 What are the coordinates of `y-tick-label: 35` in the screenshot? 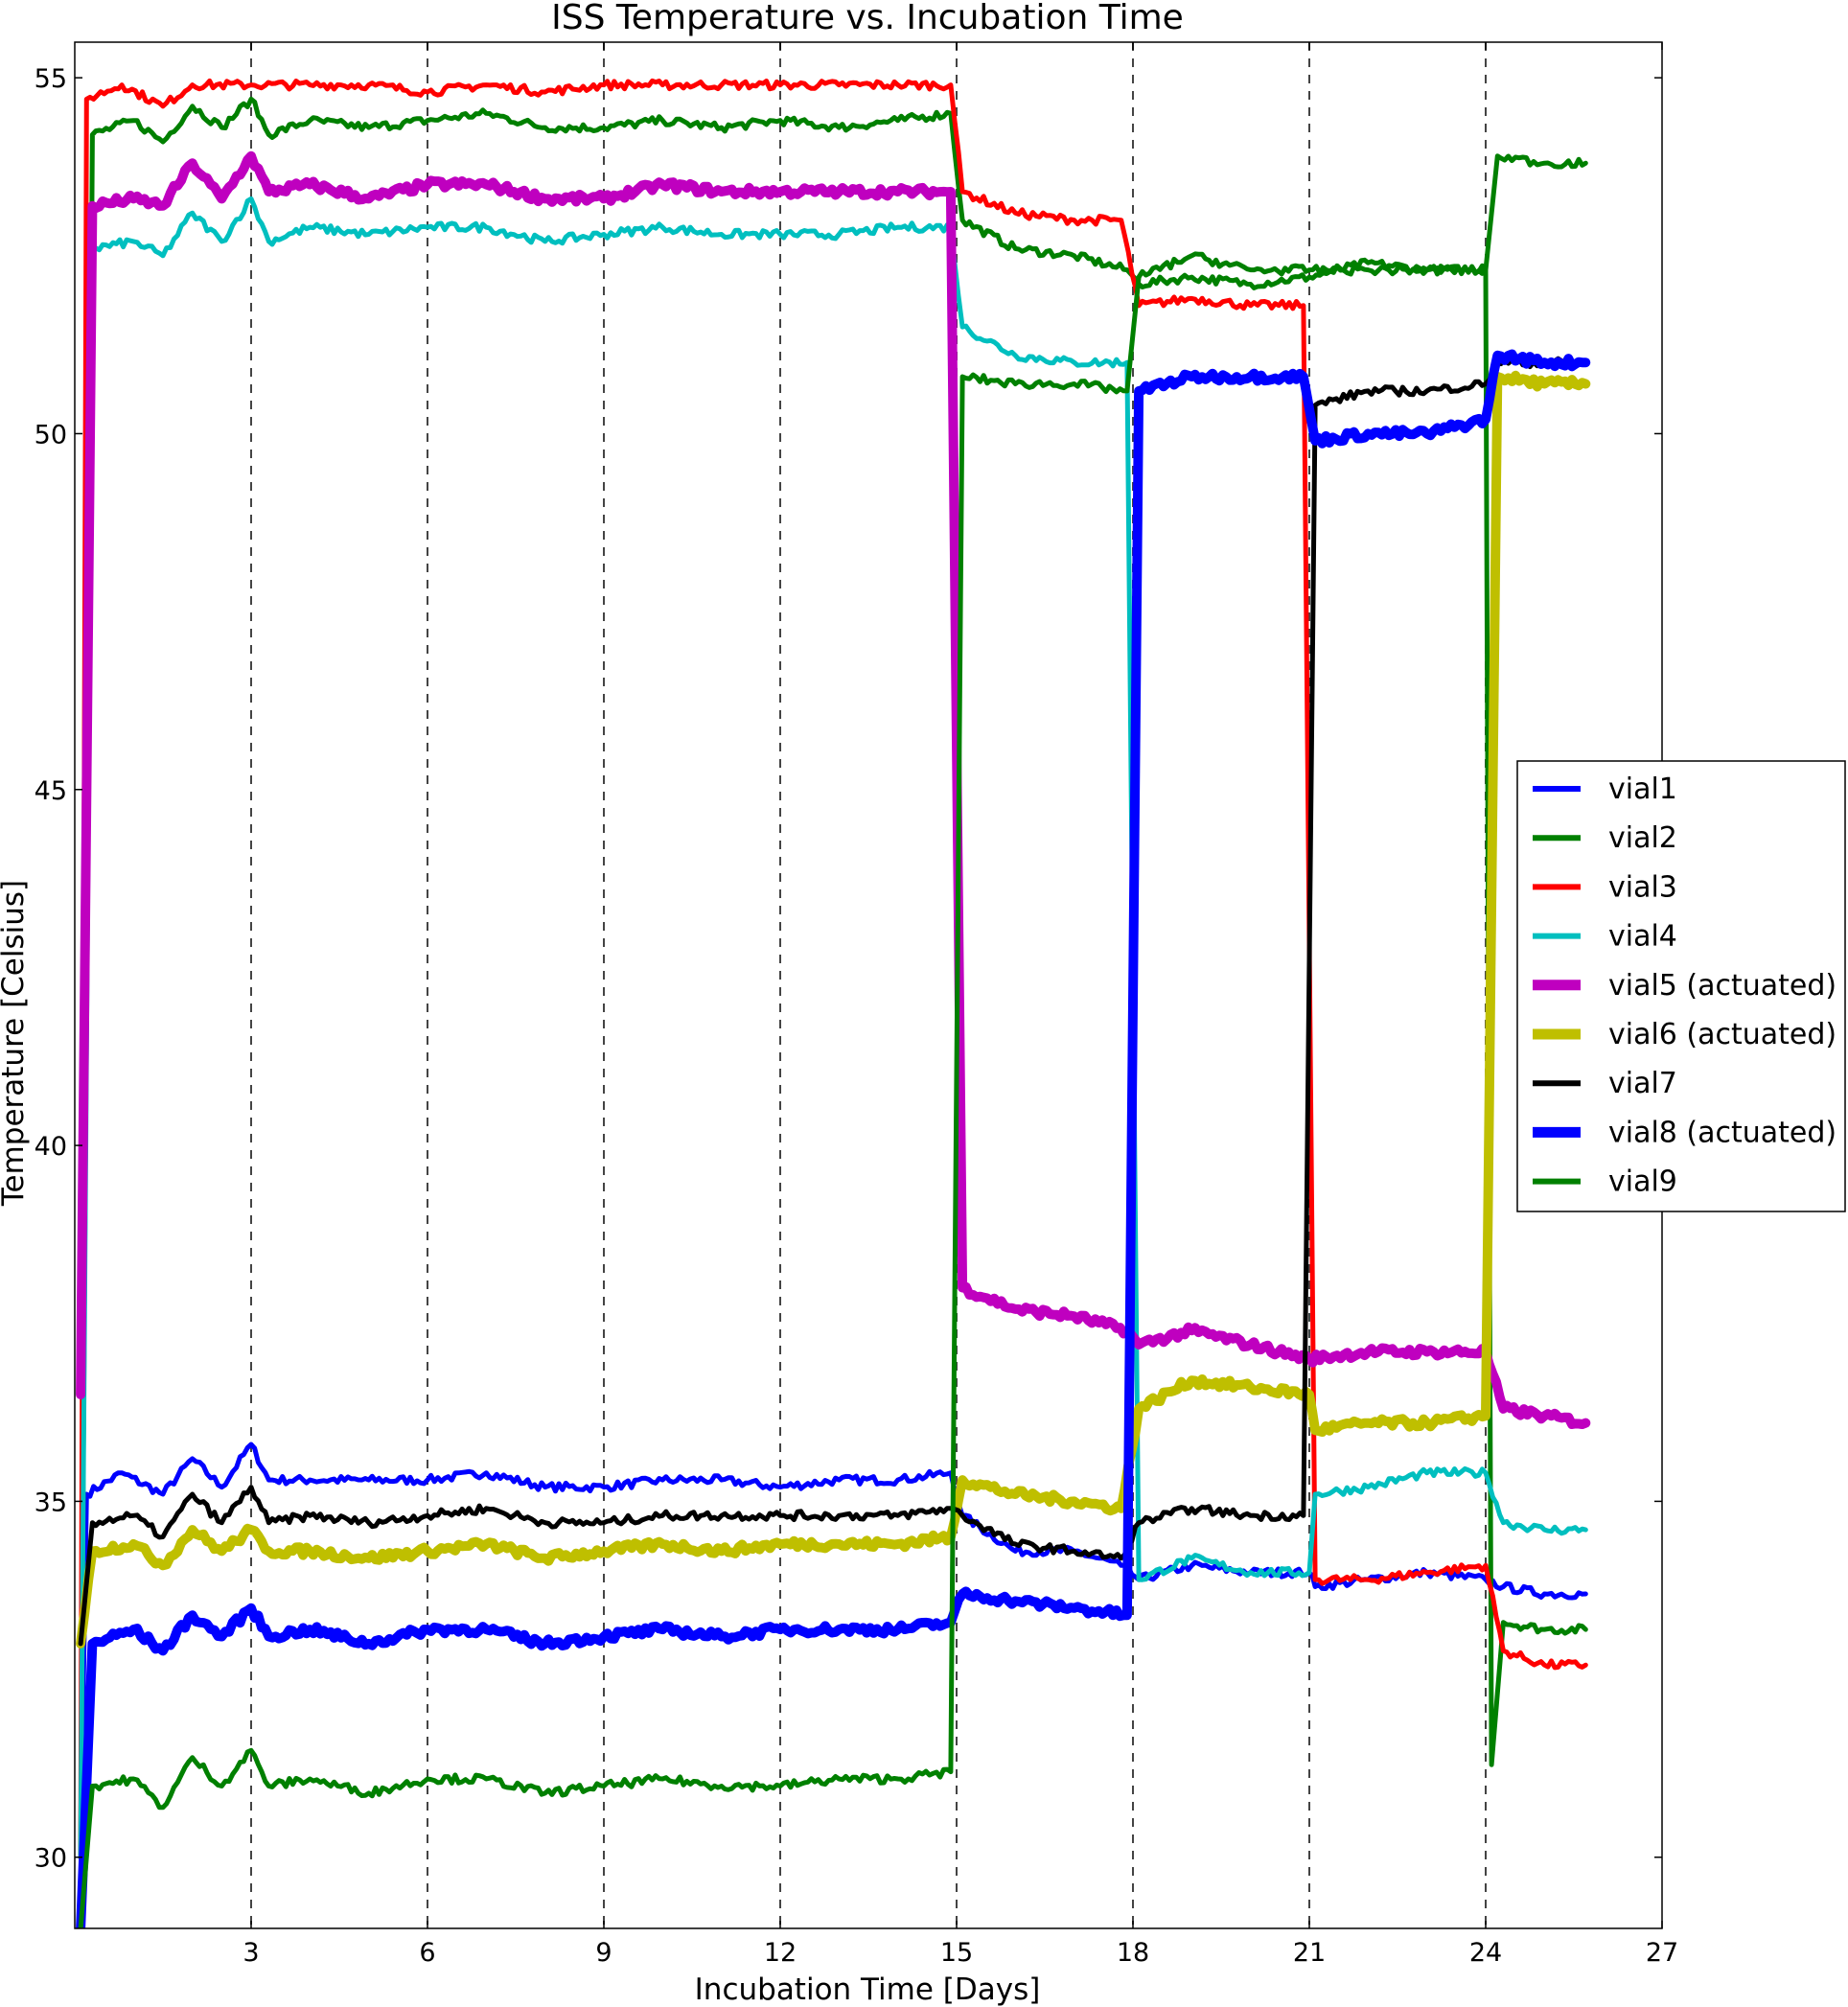 It's located at (51, 1502).